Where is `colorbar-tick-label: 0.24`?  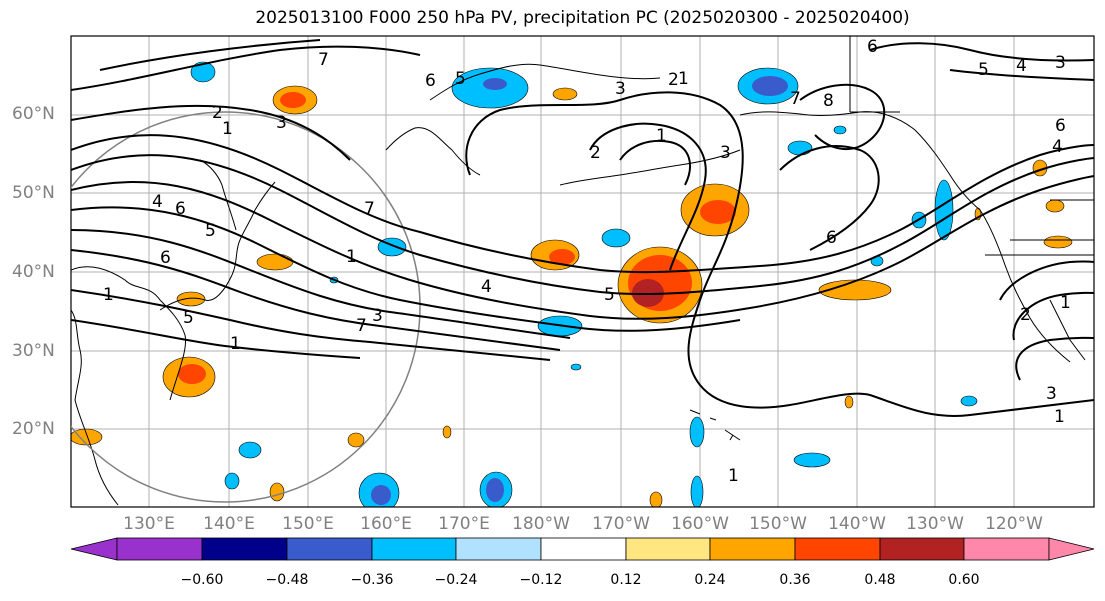 colorbar-tick-label: 0.24 is located at coordinates (710, 580).